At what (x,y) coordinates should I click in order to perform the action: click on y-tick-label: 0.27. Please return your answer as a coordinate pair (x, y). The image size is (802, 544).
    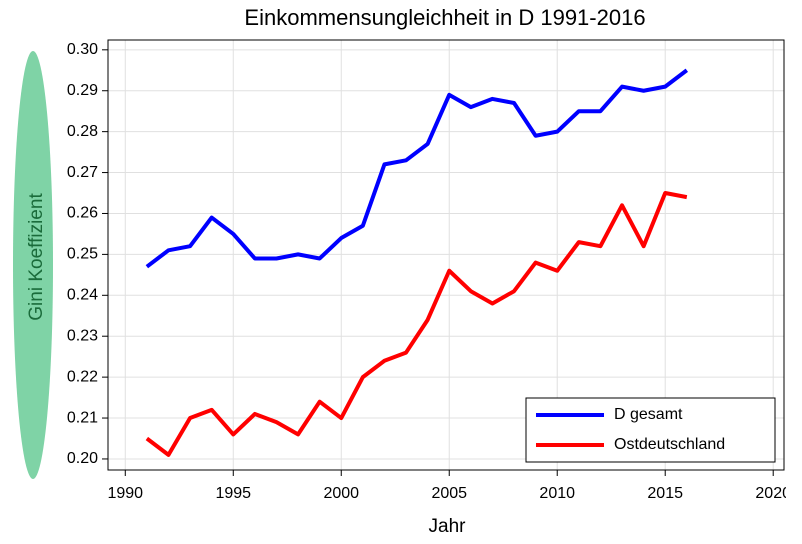
    Looking at the image, I should click on (82, 172).